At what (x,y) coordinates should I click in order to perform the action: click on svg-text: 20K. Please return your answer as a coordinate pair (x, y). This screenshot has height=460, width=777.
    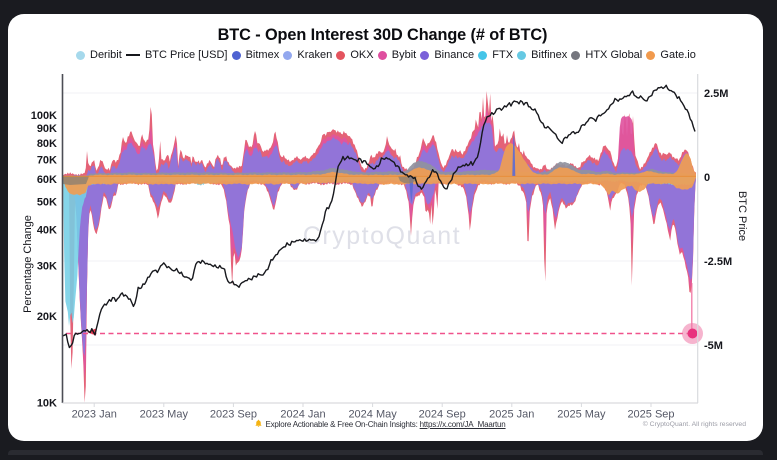
    Looking at the image, I should click on (47, 317).